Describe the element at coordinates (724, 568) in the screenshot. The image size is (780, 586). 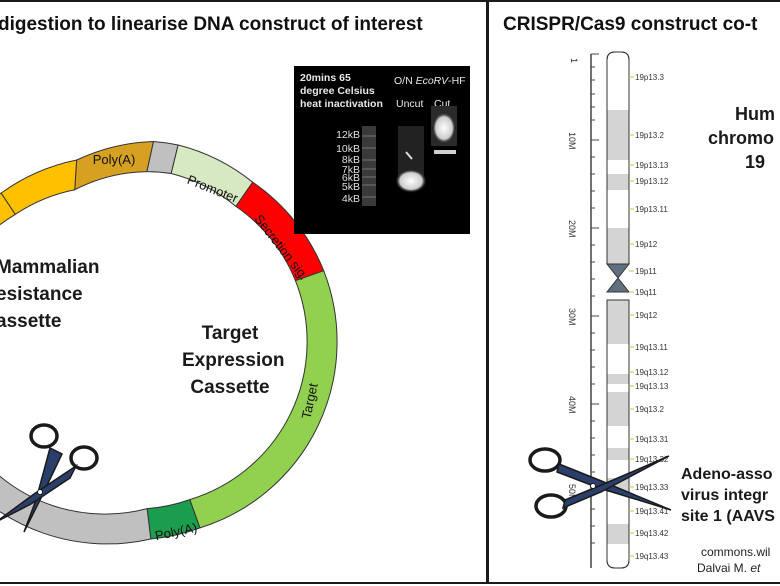
I see `credit-author: Dalvai M.` at that location.